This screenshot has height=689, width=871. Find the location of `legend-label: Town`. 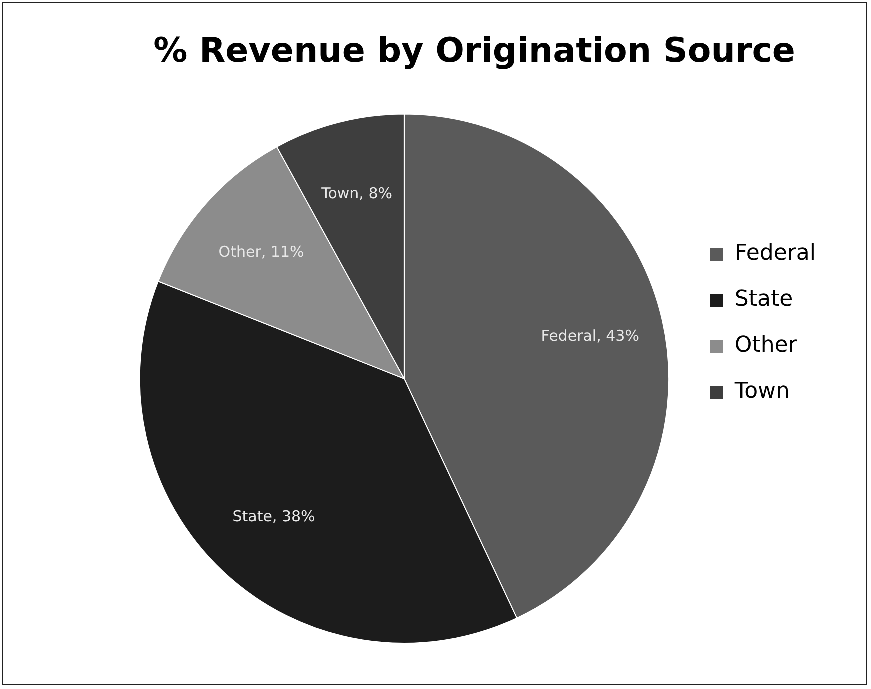

legend-label: Town is located at coordinates (762, 391).